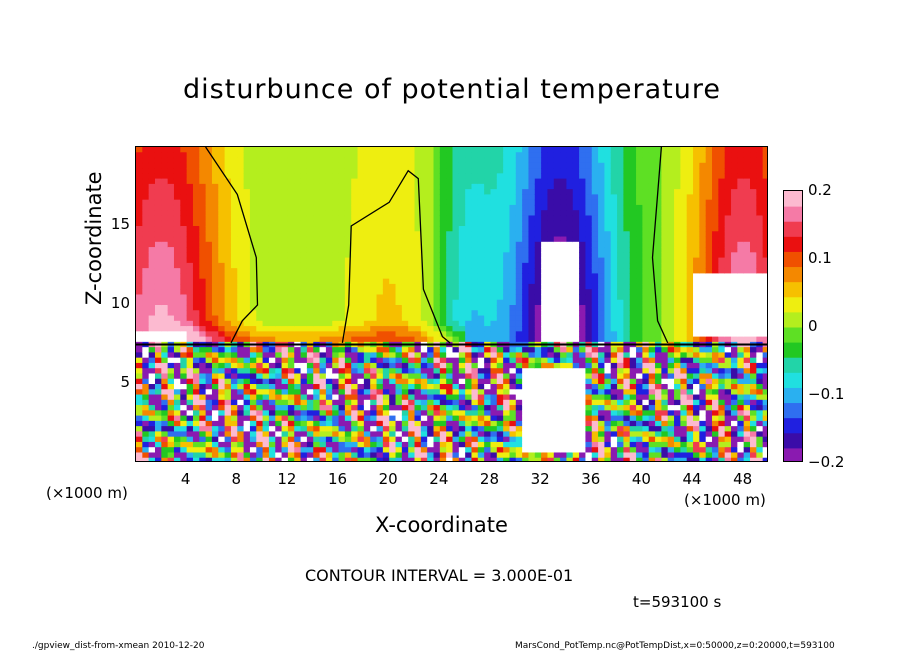 The height and width of the screenshot is (654, 904). What do you see at coordinates (120, 224) in the screenshot?
I see `y-tick-label: 15` at bounding box center [120, 224].